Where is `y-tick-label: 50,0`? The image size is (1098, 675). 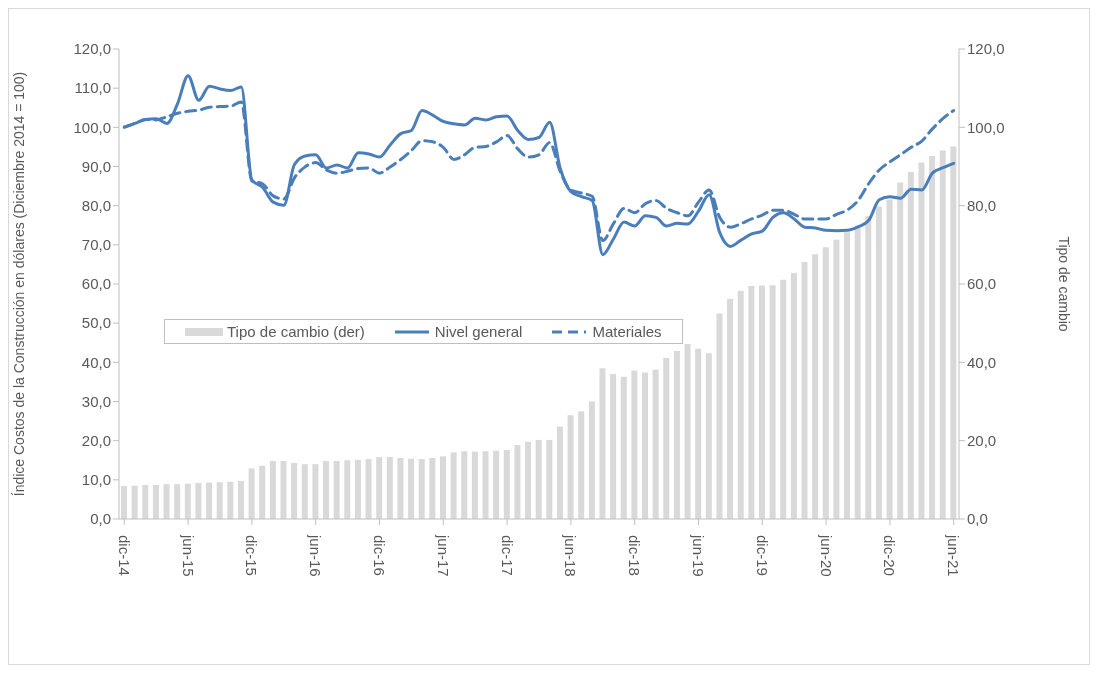 y-tick-label: 50,0 is located at coordinates (96, 323).